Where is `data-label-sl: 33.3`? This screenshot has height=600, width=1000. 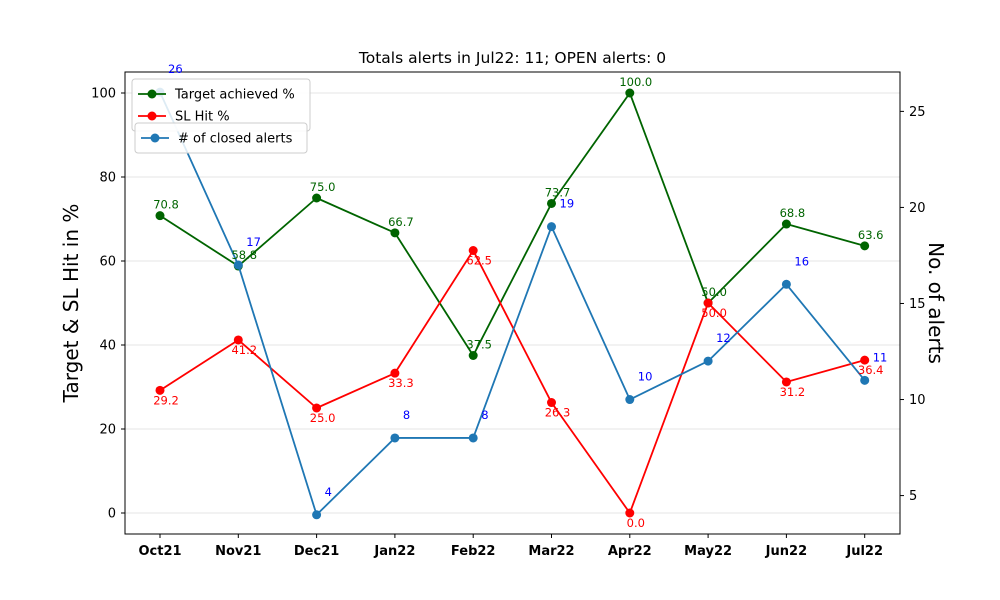 data-label-sl: 33.3 is located at coordinates (401, 383).